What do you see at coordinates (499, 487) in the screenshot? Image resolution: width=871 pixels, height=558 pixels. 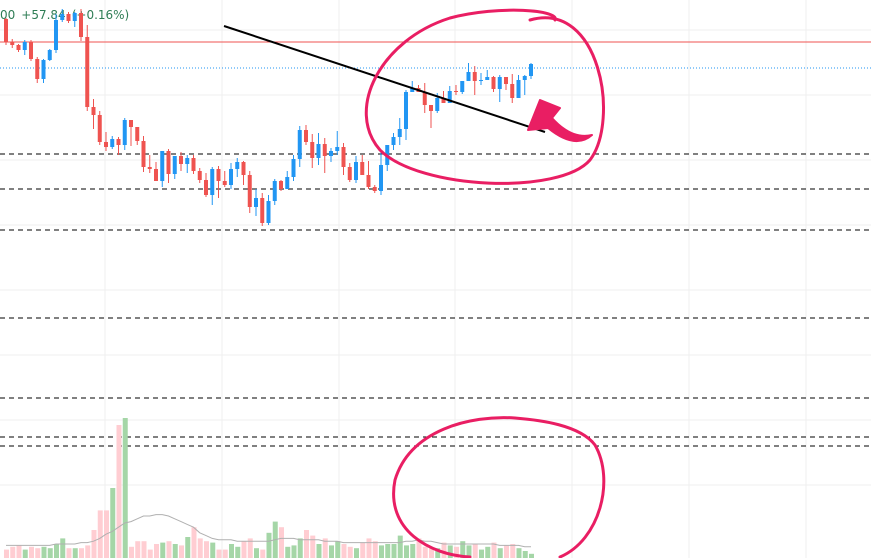 I see `highlight-circle-volume` at bounding box center [499, 487].